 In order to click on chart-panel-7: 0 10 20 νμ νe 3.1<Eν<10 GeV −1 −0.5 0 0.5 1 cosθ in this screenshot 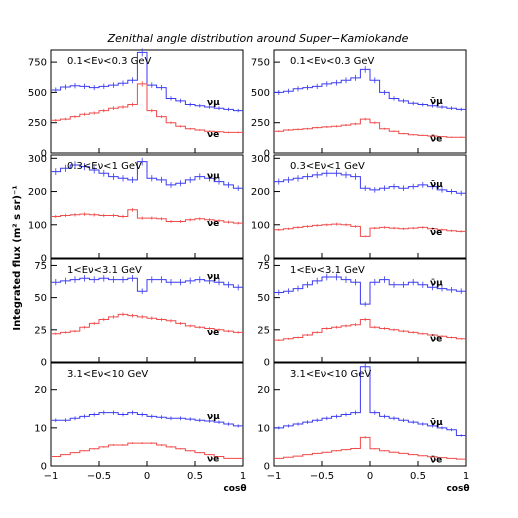, I will do `click(140, 428)`.